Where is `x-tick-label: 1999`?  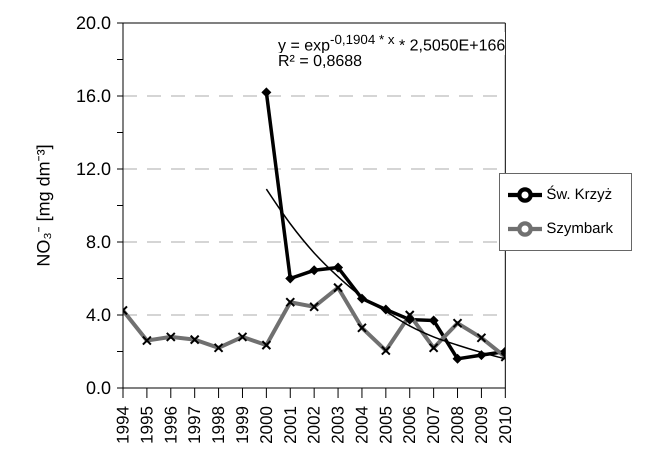
x-tick-label: 1999 is located at coordinates (242, 425).